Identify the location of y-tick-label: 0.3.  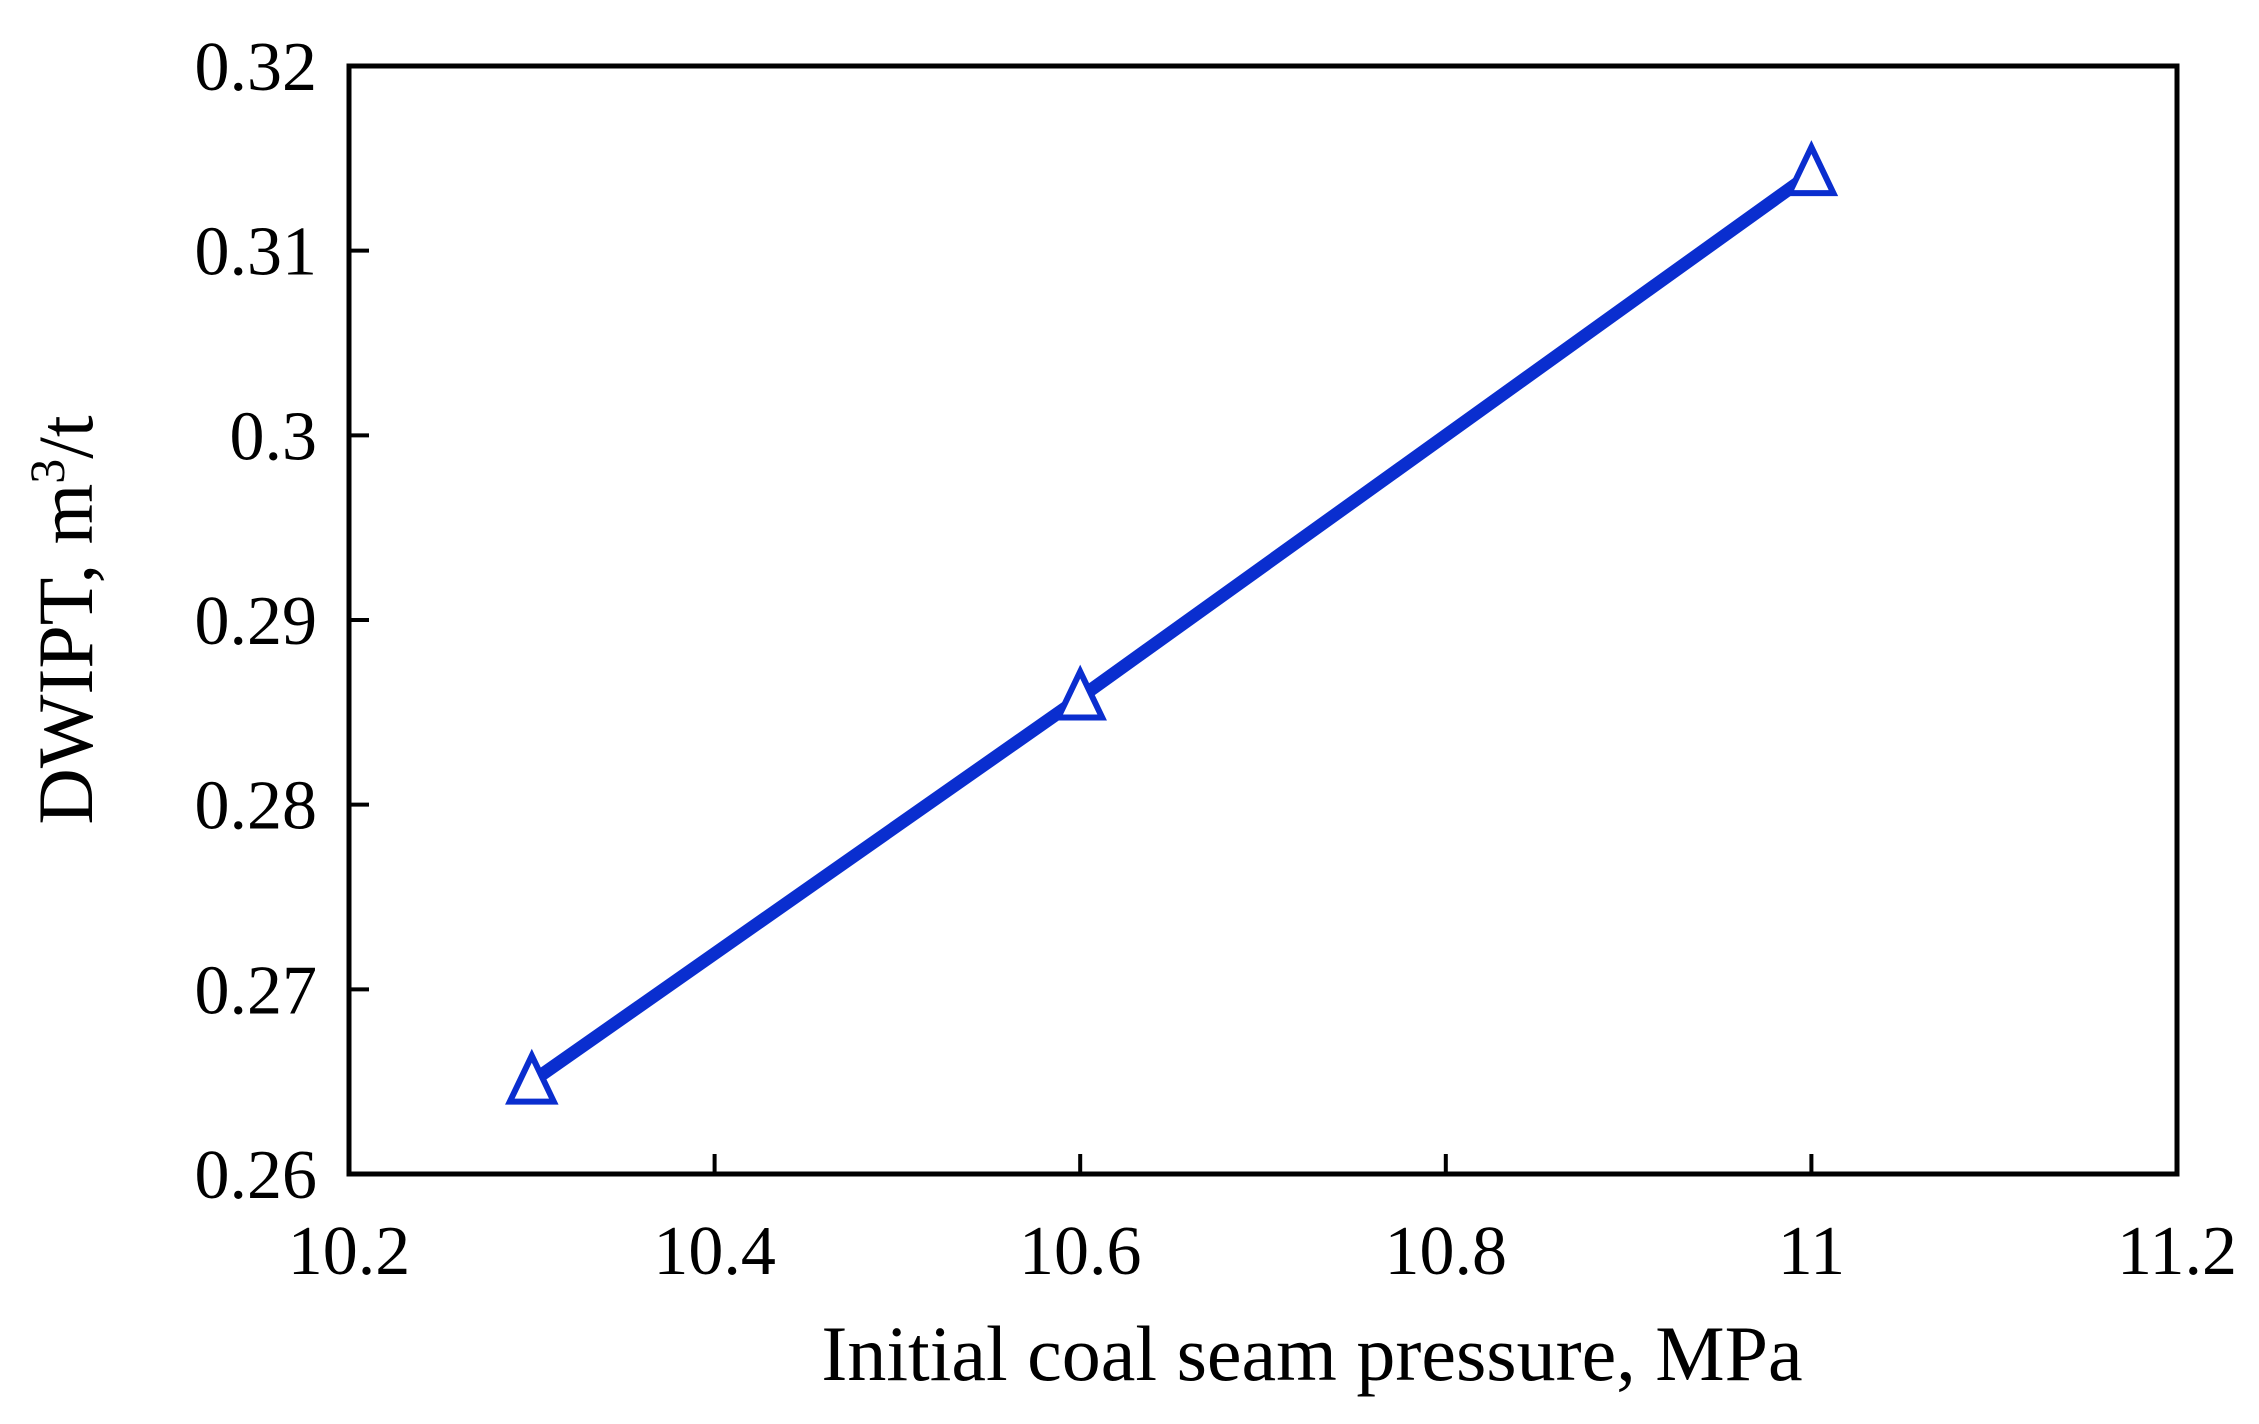
(274, 436).